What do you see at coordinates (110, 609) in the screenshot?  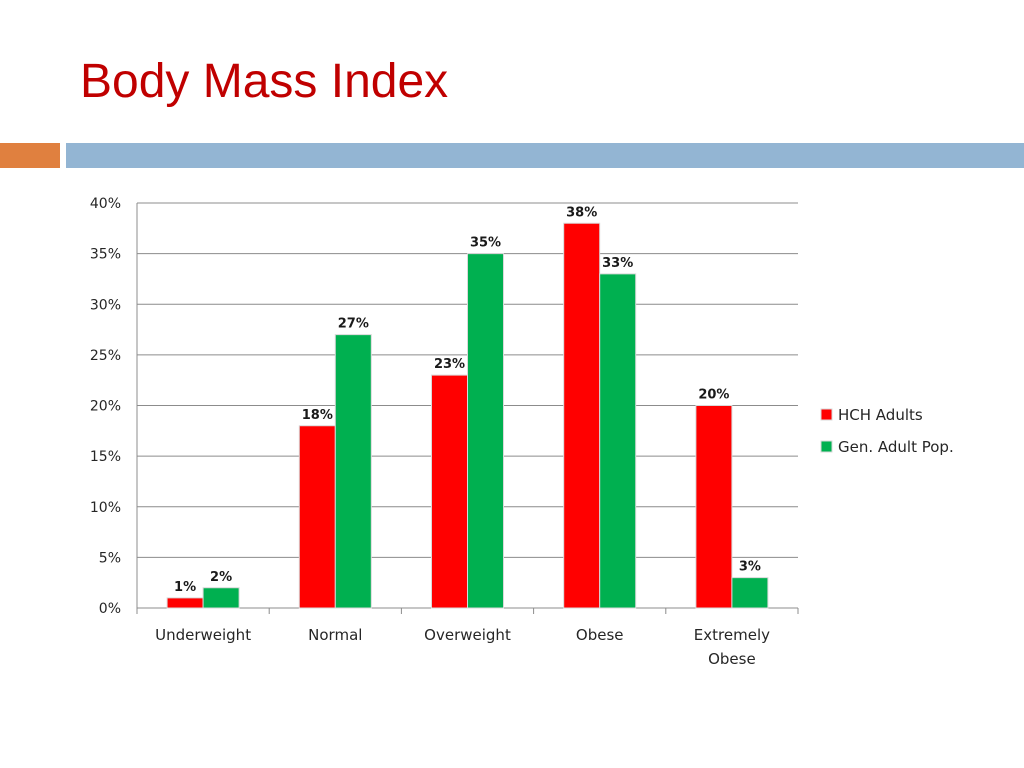 I see `y-tick-label: 0%` at bounding box center [110, 609].